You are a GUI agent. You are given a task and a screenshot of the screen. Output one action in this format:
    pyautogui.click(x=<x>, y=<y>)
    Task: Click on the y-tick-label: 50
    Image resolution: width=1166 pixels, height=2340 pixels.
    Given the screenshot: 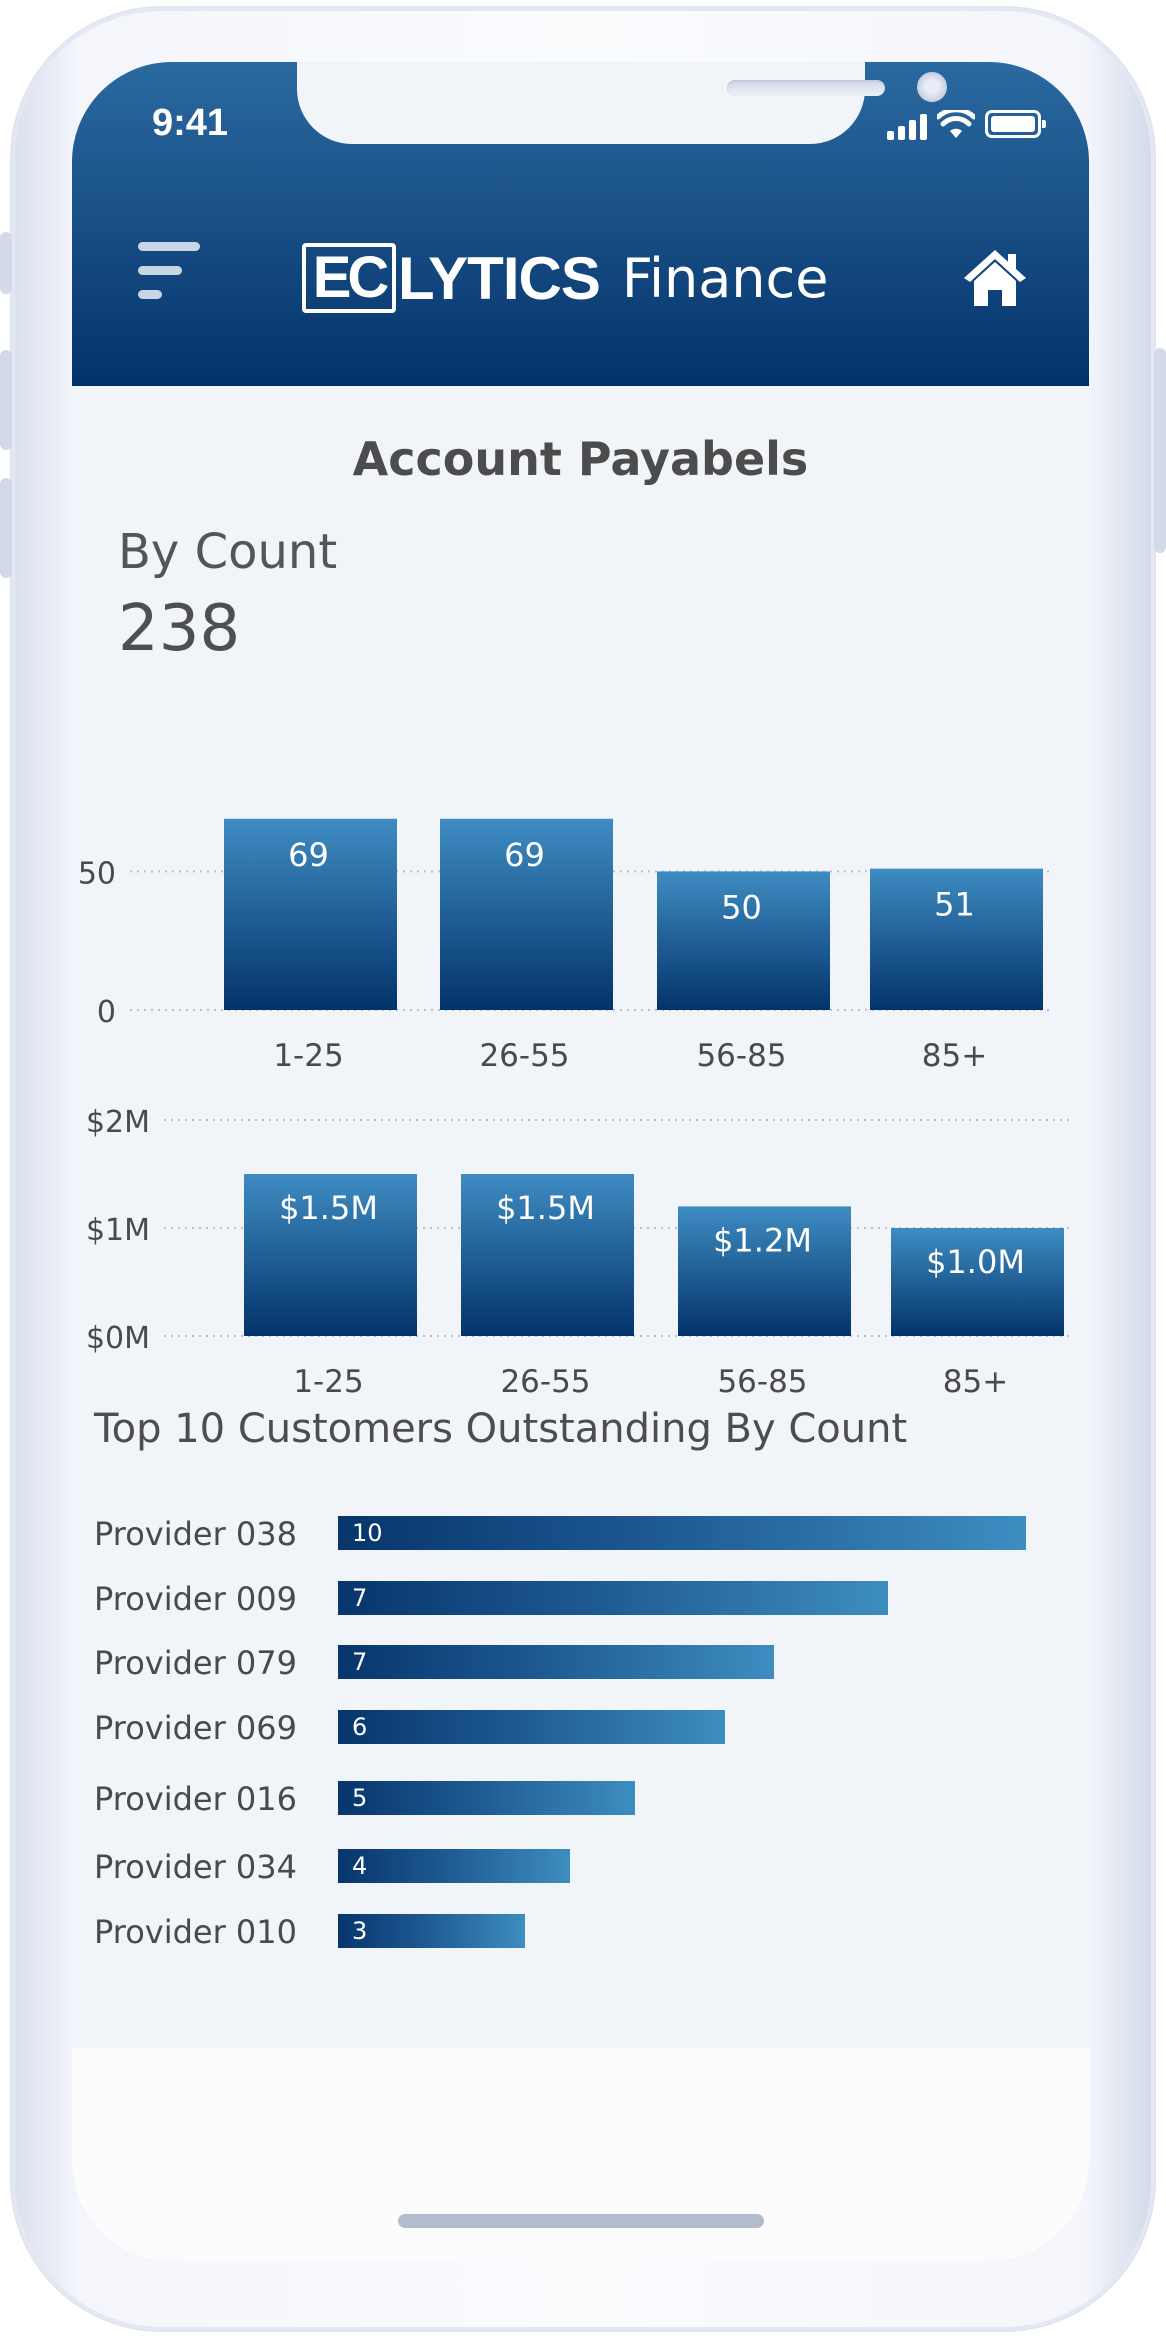 What is the action you would take?
    pyautogui.click(x=97, y=873)
    